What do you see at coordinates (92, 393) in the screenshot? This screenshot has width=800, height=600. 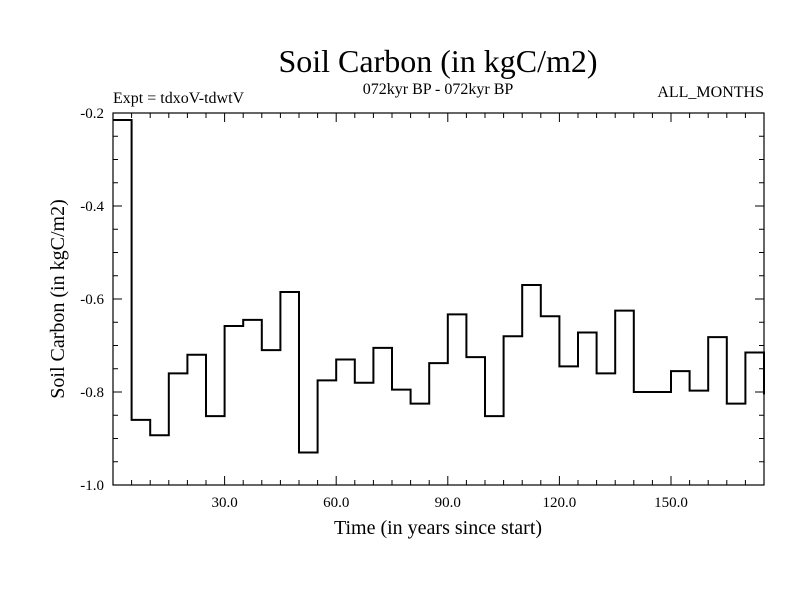 I see `y-tick-label: -0.8` at bounding box center [92, 393].